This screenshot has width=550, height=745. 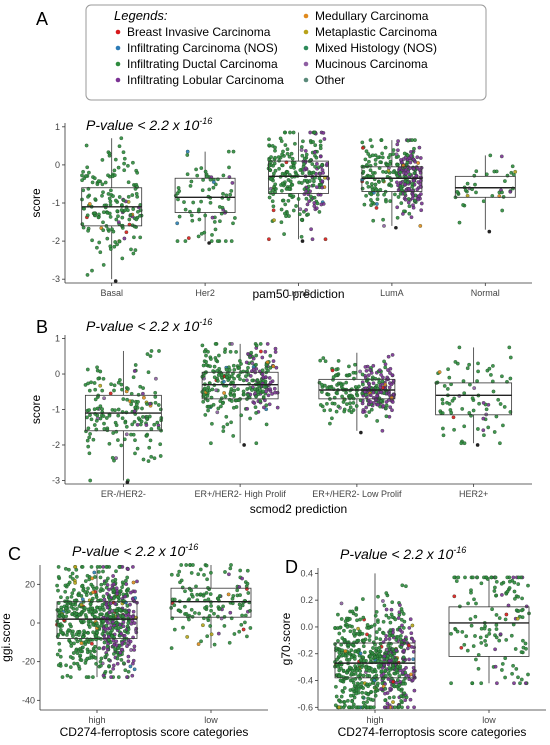 I want to click on points-high, so click(x=375, y=646).